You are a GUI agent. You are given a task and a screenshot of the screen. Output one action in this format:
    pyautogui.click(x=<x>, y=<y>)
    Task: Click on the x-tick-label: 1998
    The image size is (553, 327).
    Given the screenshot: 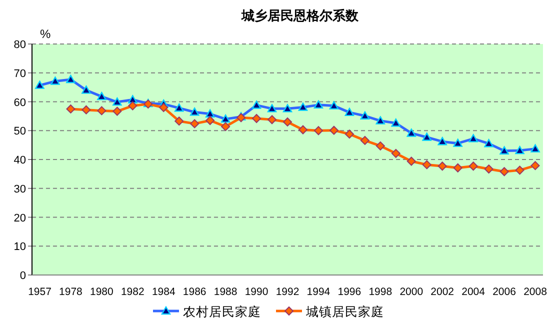 What is the action you would take?
    pyautogui.click(x=380, y=292)
    